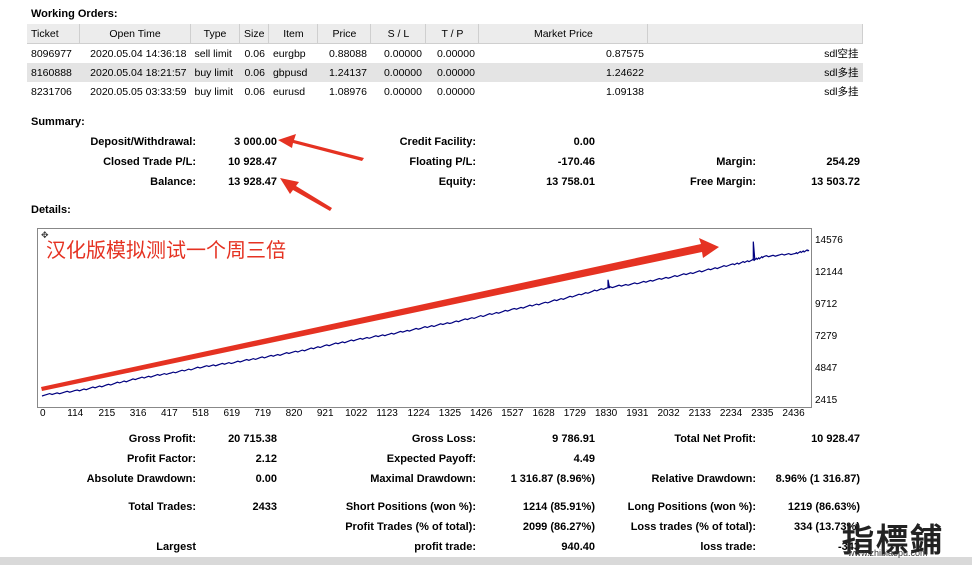  What do you see at coordinates (214, 91) in the screenshot?
I see `cell-type: buy limit` at bounding box center [214, 91].